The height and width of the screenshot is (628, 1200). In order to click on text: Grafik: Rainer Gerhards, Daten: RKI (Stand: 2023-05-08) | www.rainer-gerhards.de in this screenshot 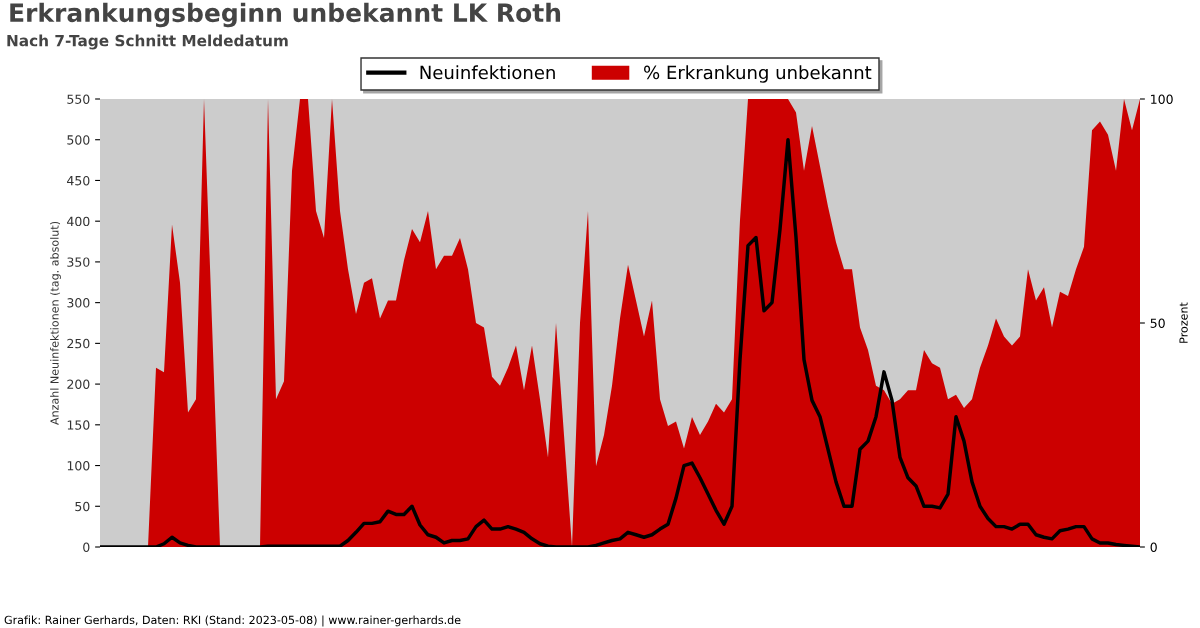, I will do `click(232, 621)`.